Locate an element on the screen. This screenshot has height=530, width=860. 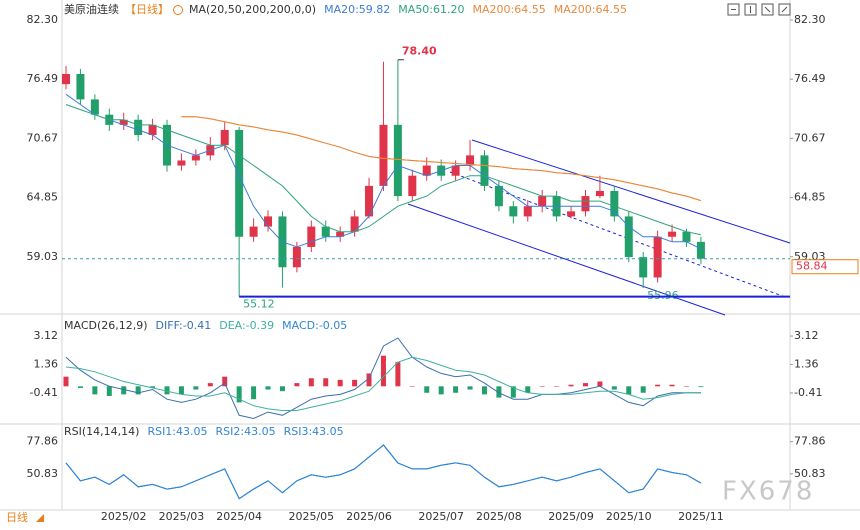
legend-entry: DIFF:-0.41 is located at coordinates (184, 325).